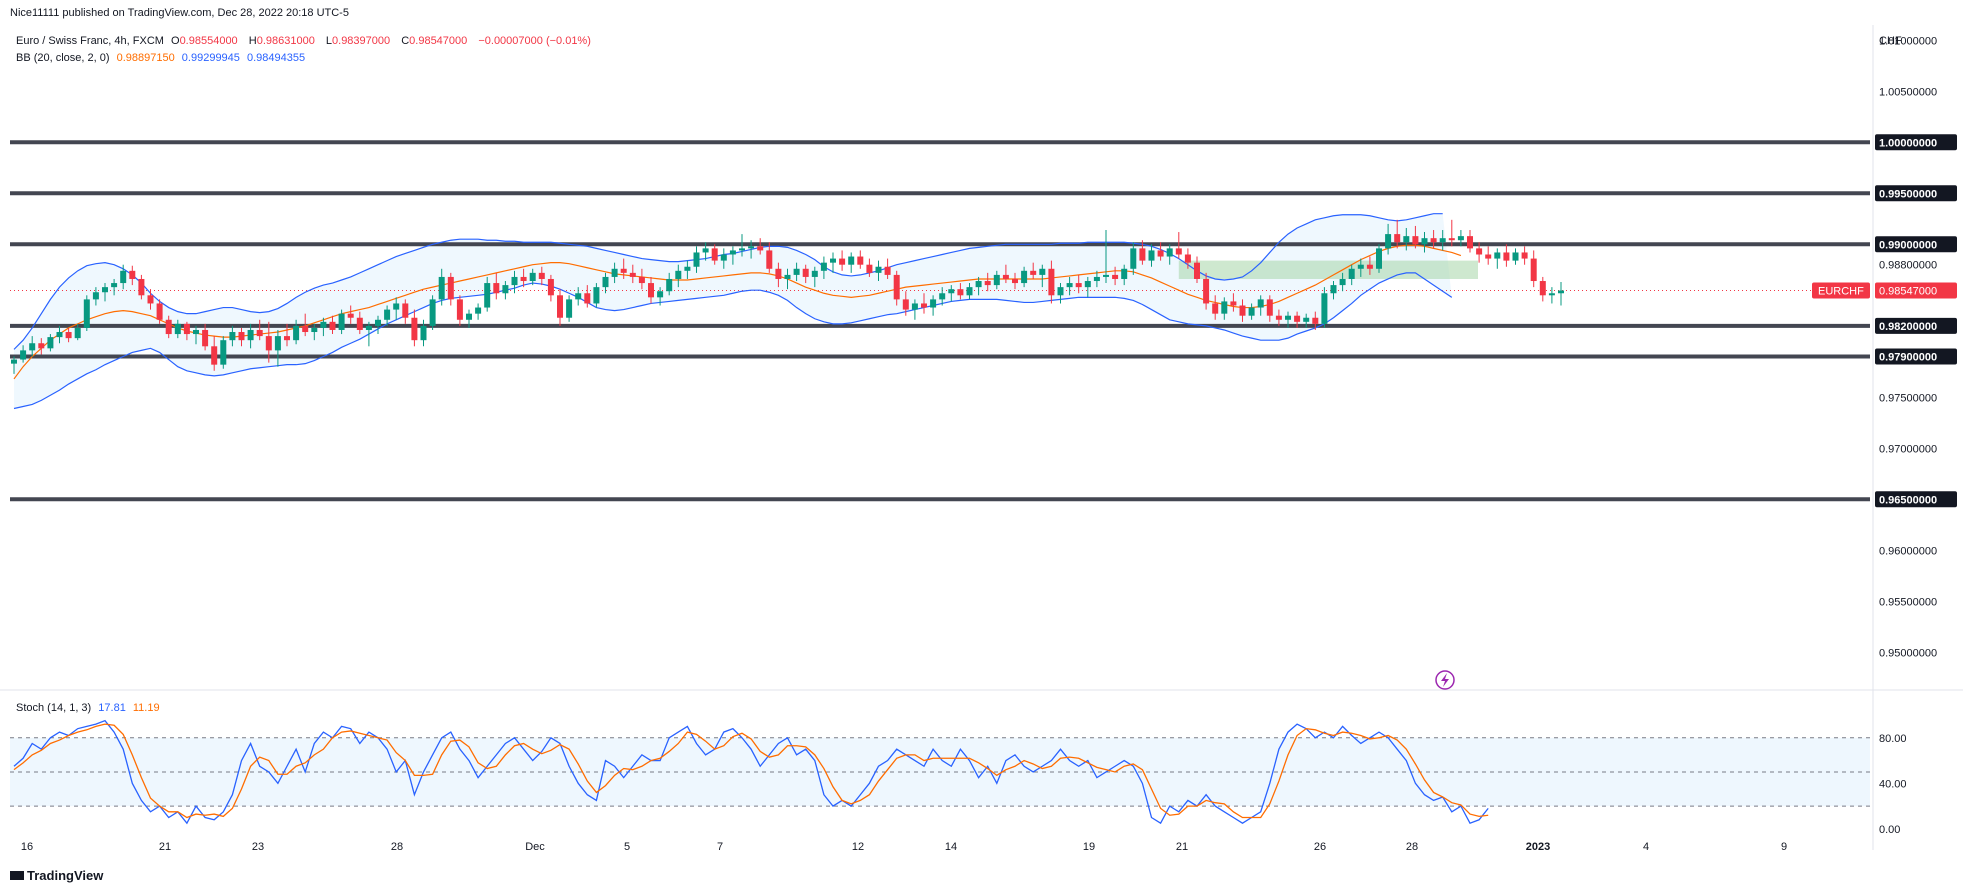  What do you see at coordinates (204, 41) in the screenshot?
I see `ohlc-open: O0.98554000` at bounding box center [204, 41].